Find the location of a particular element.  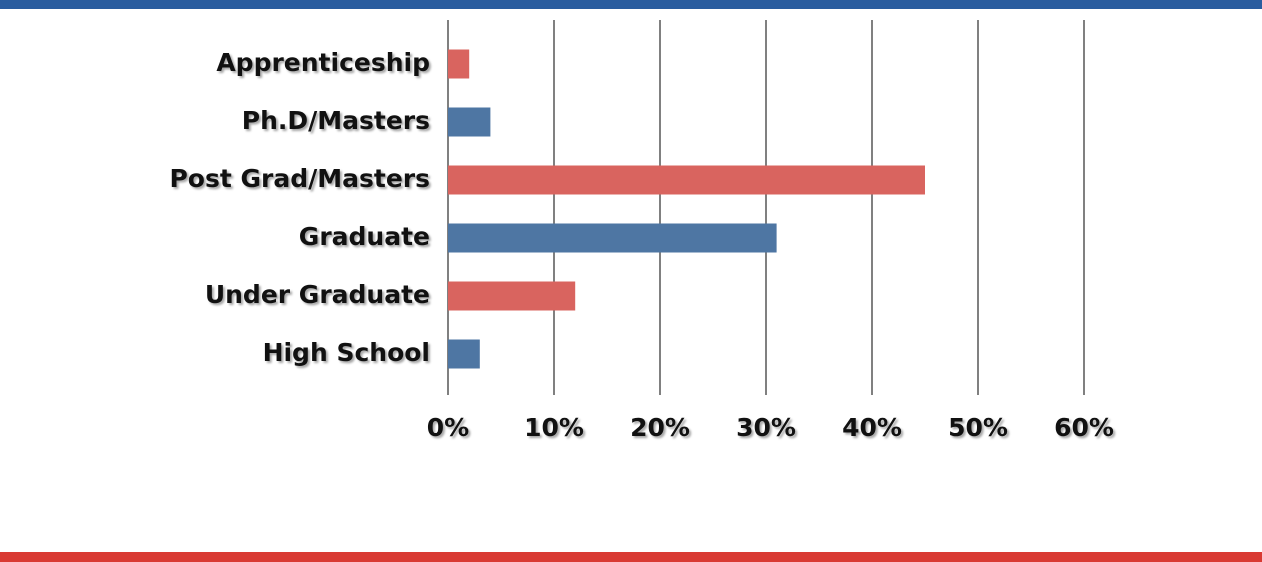

bottom-band is located at coordinates (631, 557).